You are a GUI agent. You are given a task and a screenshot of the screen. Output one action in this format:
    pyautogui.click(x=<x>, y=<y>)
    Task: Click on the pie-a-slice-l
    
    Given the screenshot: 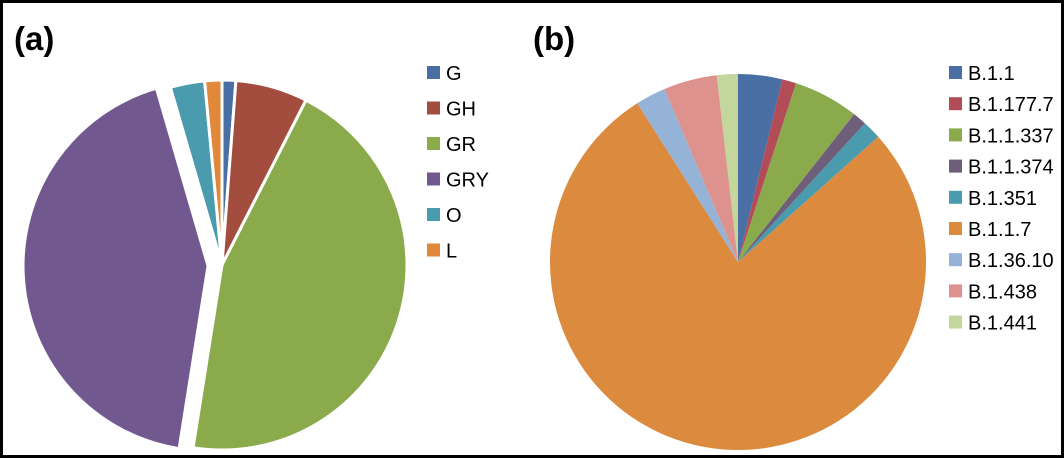 What is the action you would take?
    pyautogui.click(x=213, y=172)
    